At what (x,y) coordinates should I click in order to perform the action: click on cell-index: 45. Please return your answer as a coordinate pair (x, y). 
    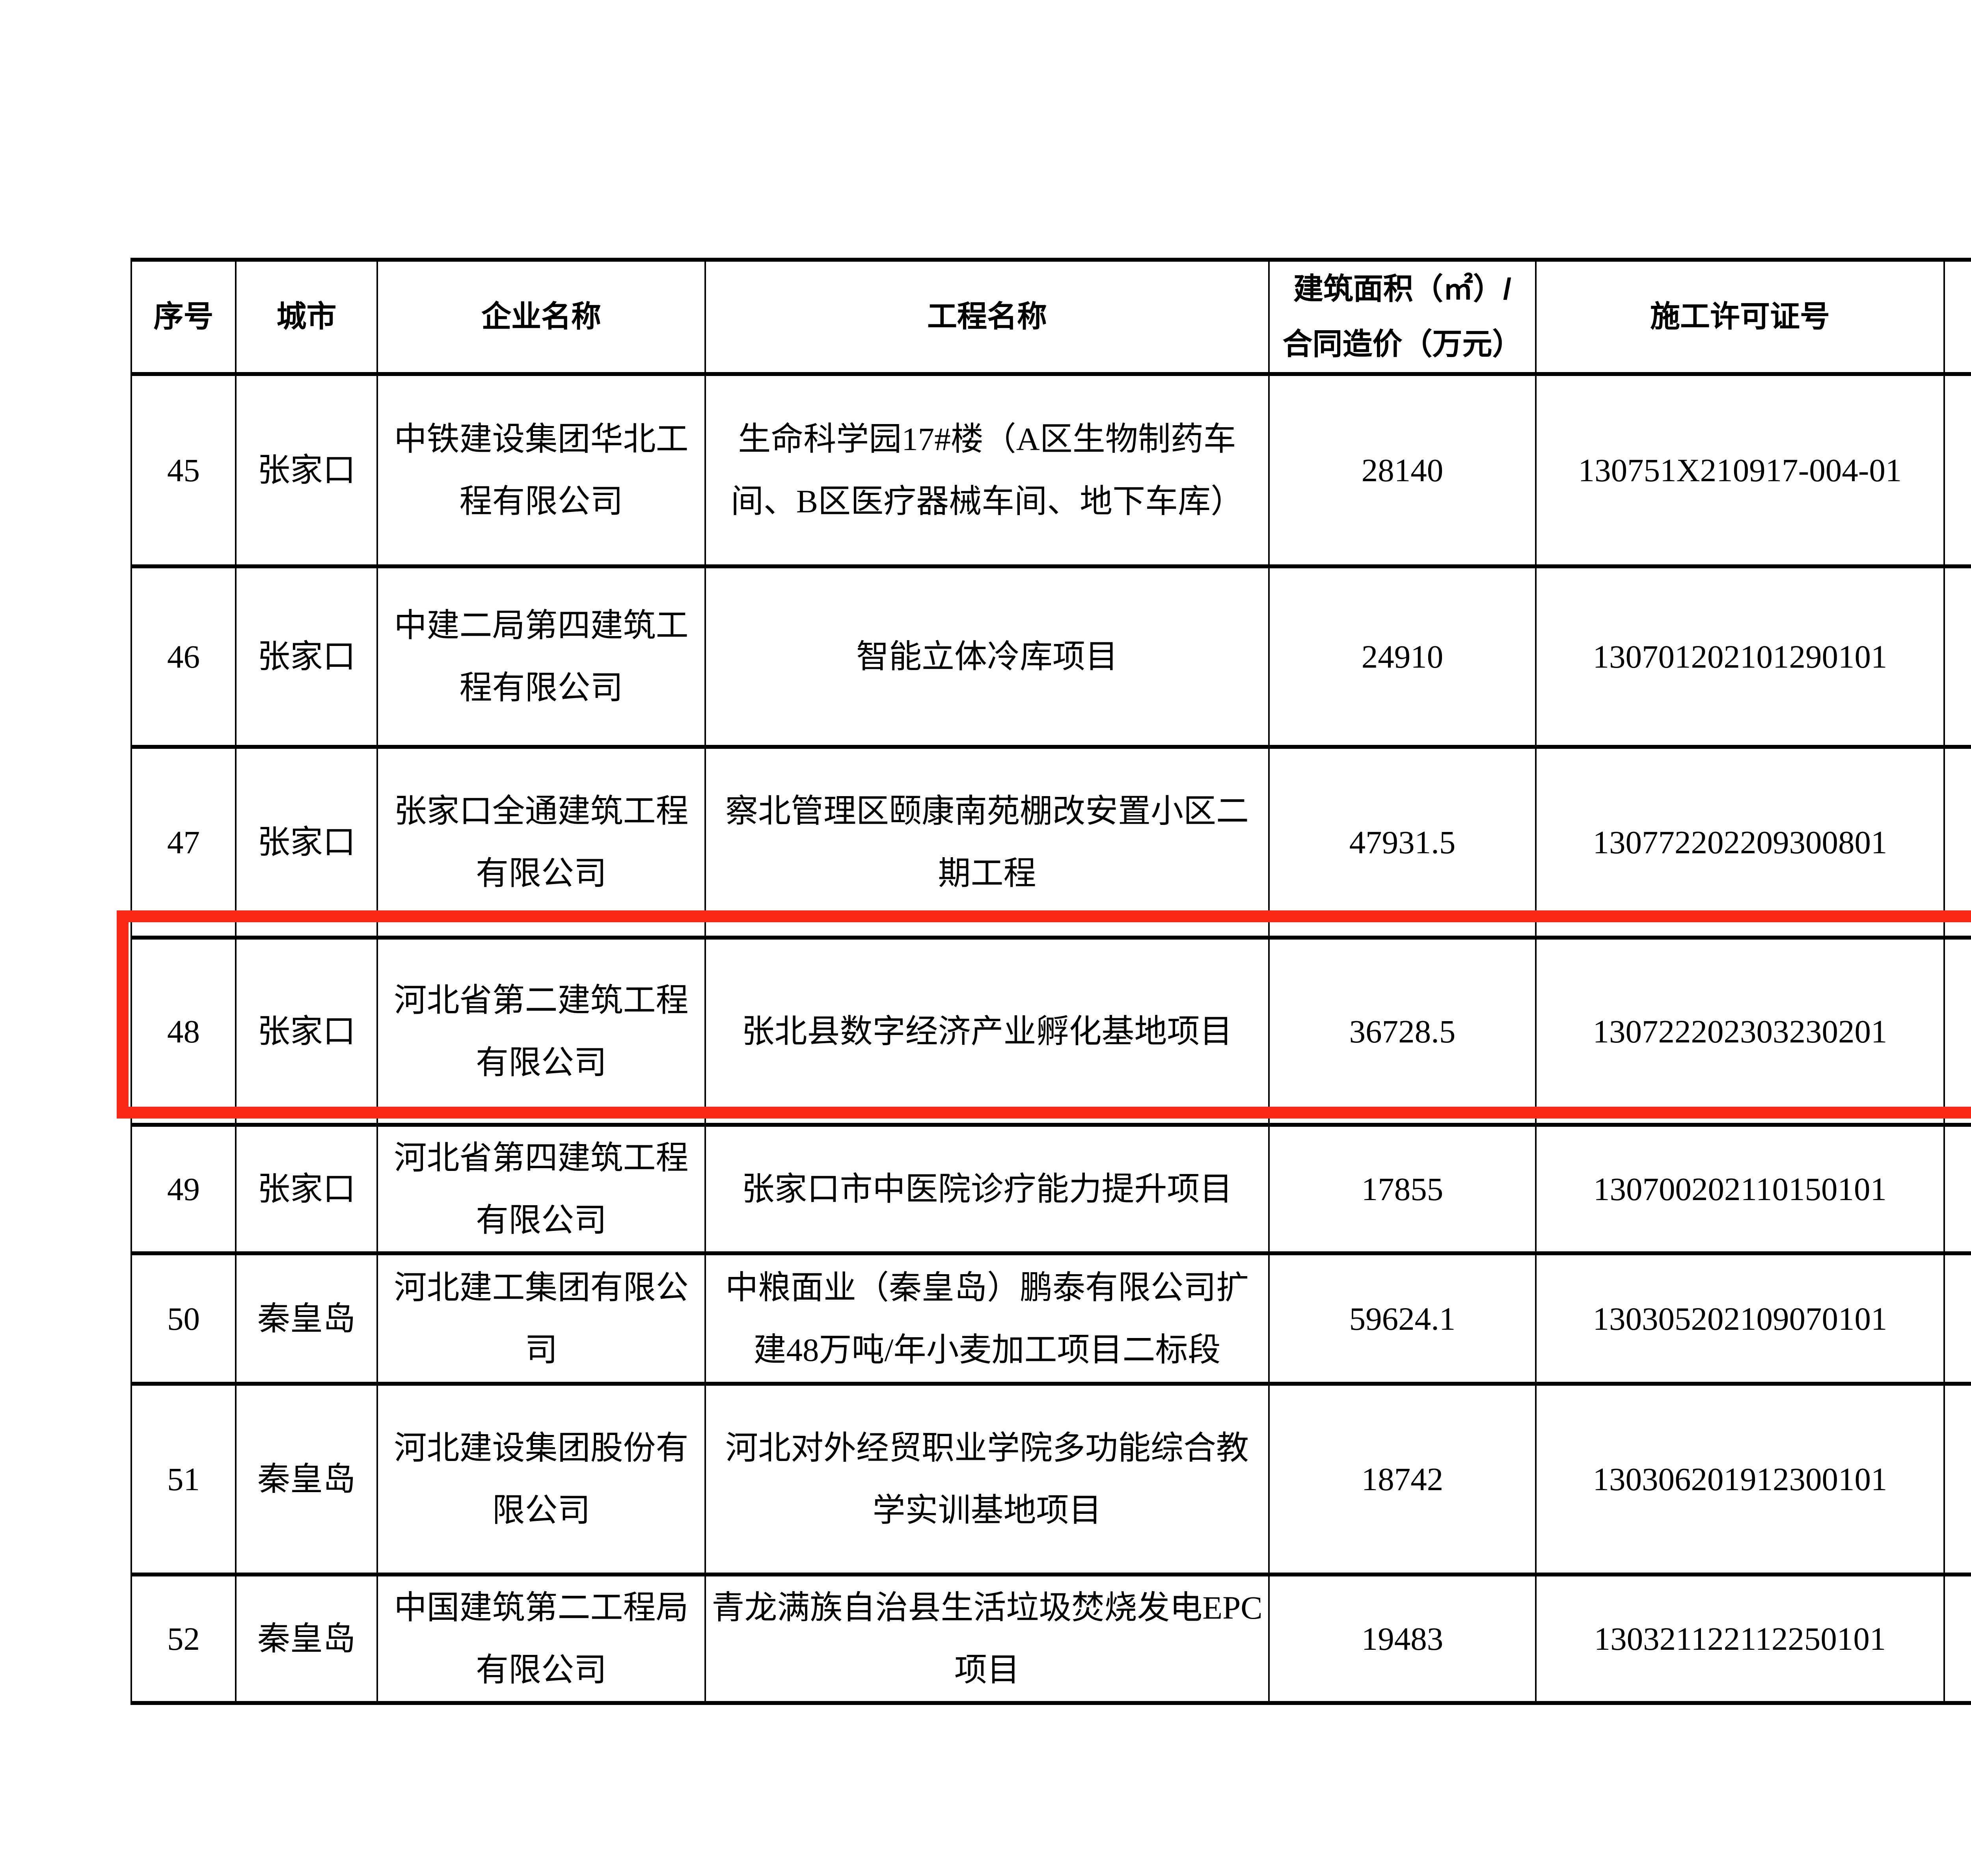
    Looking at the image, I should click on (183, 470).